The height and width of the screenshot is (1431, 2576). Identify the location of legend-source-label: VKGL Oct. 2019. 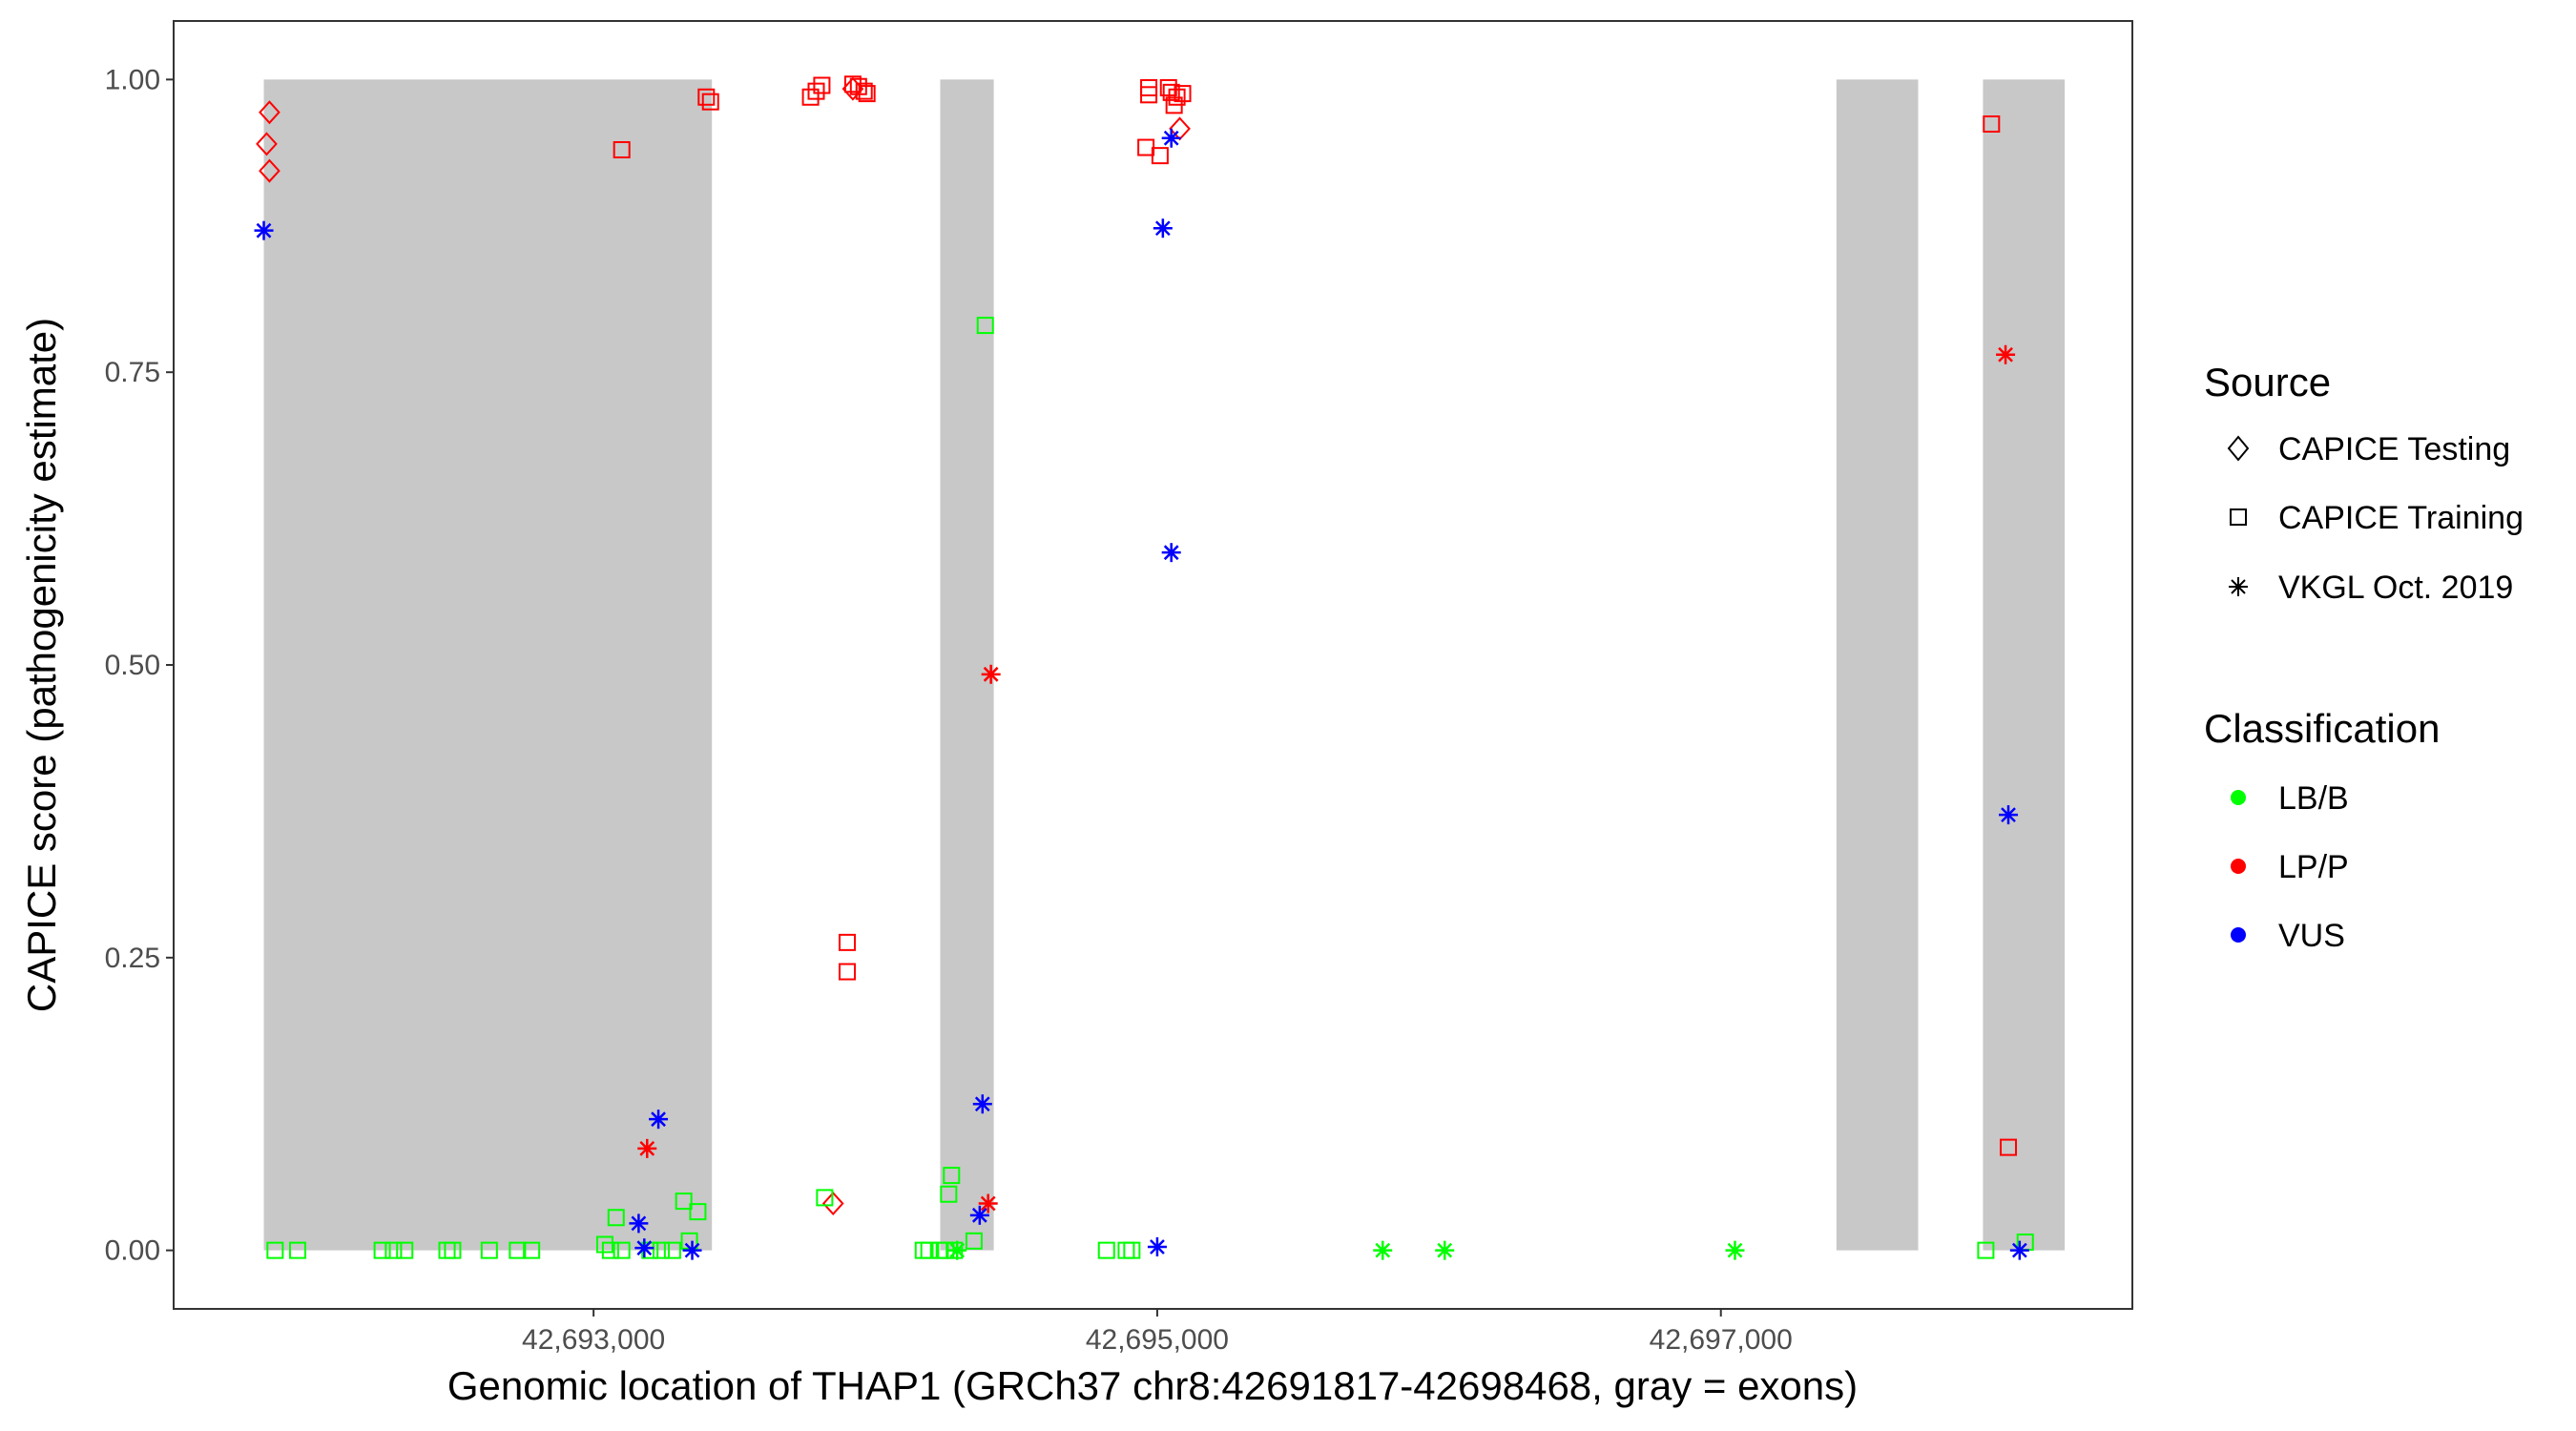
(2395, 588).